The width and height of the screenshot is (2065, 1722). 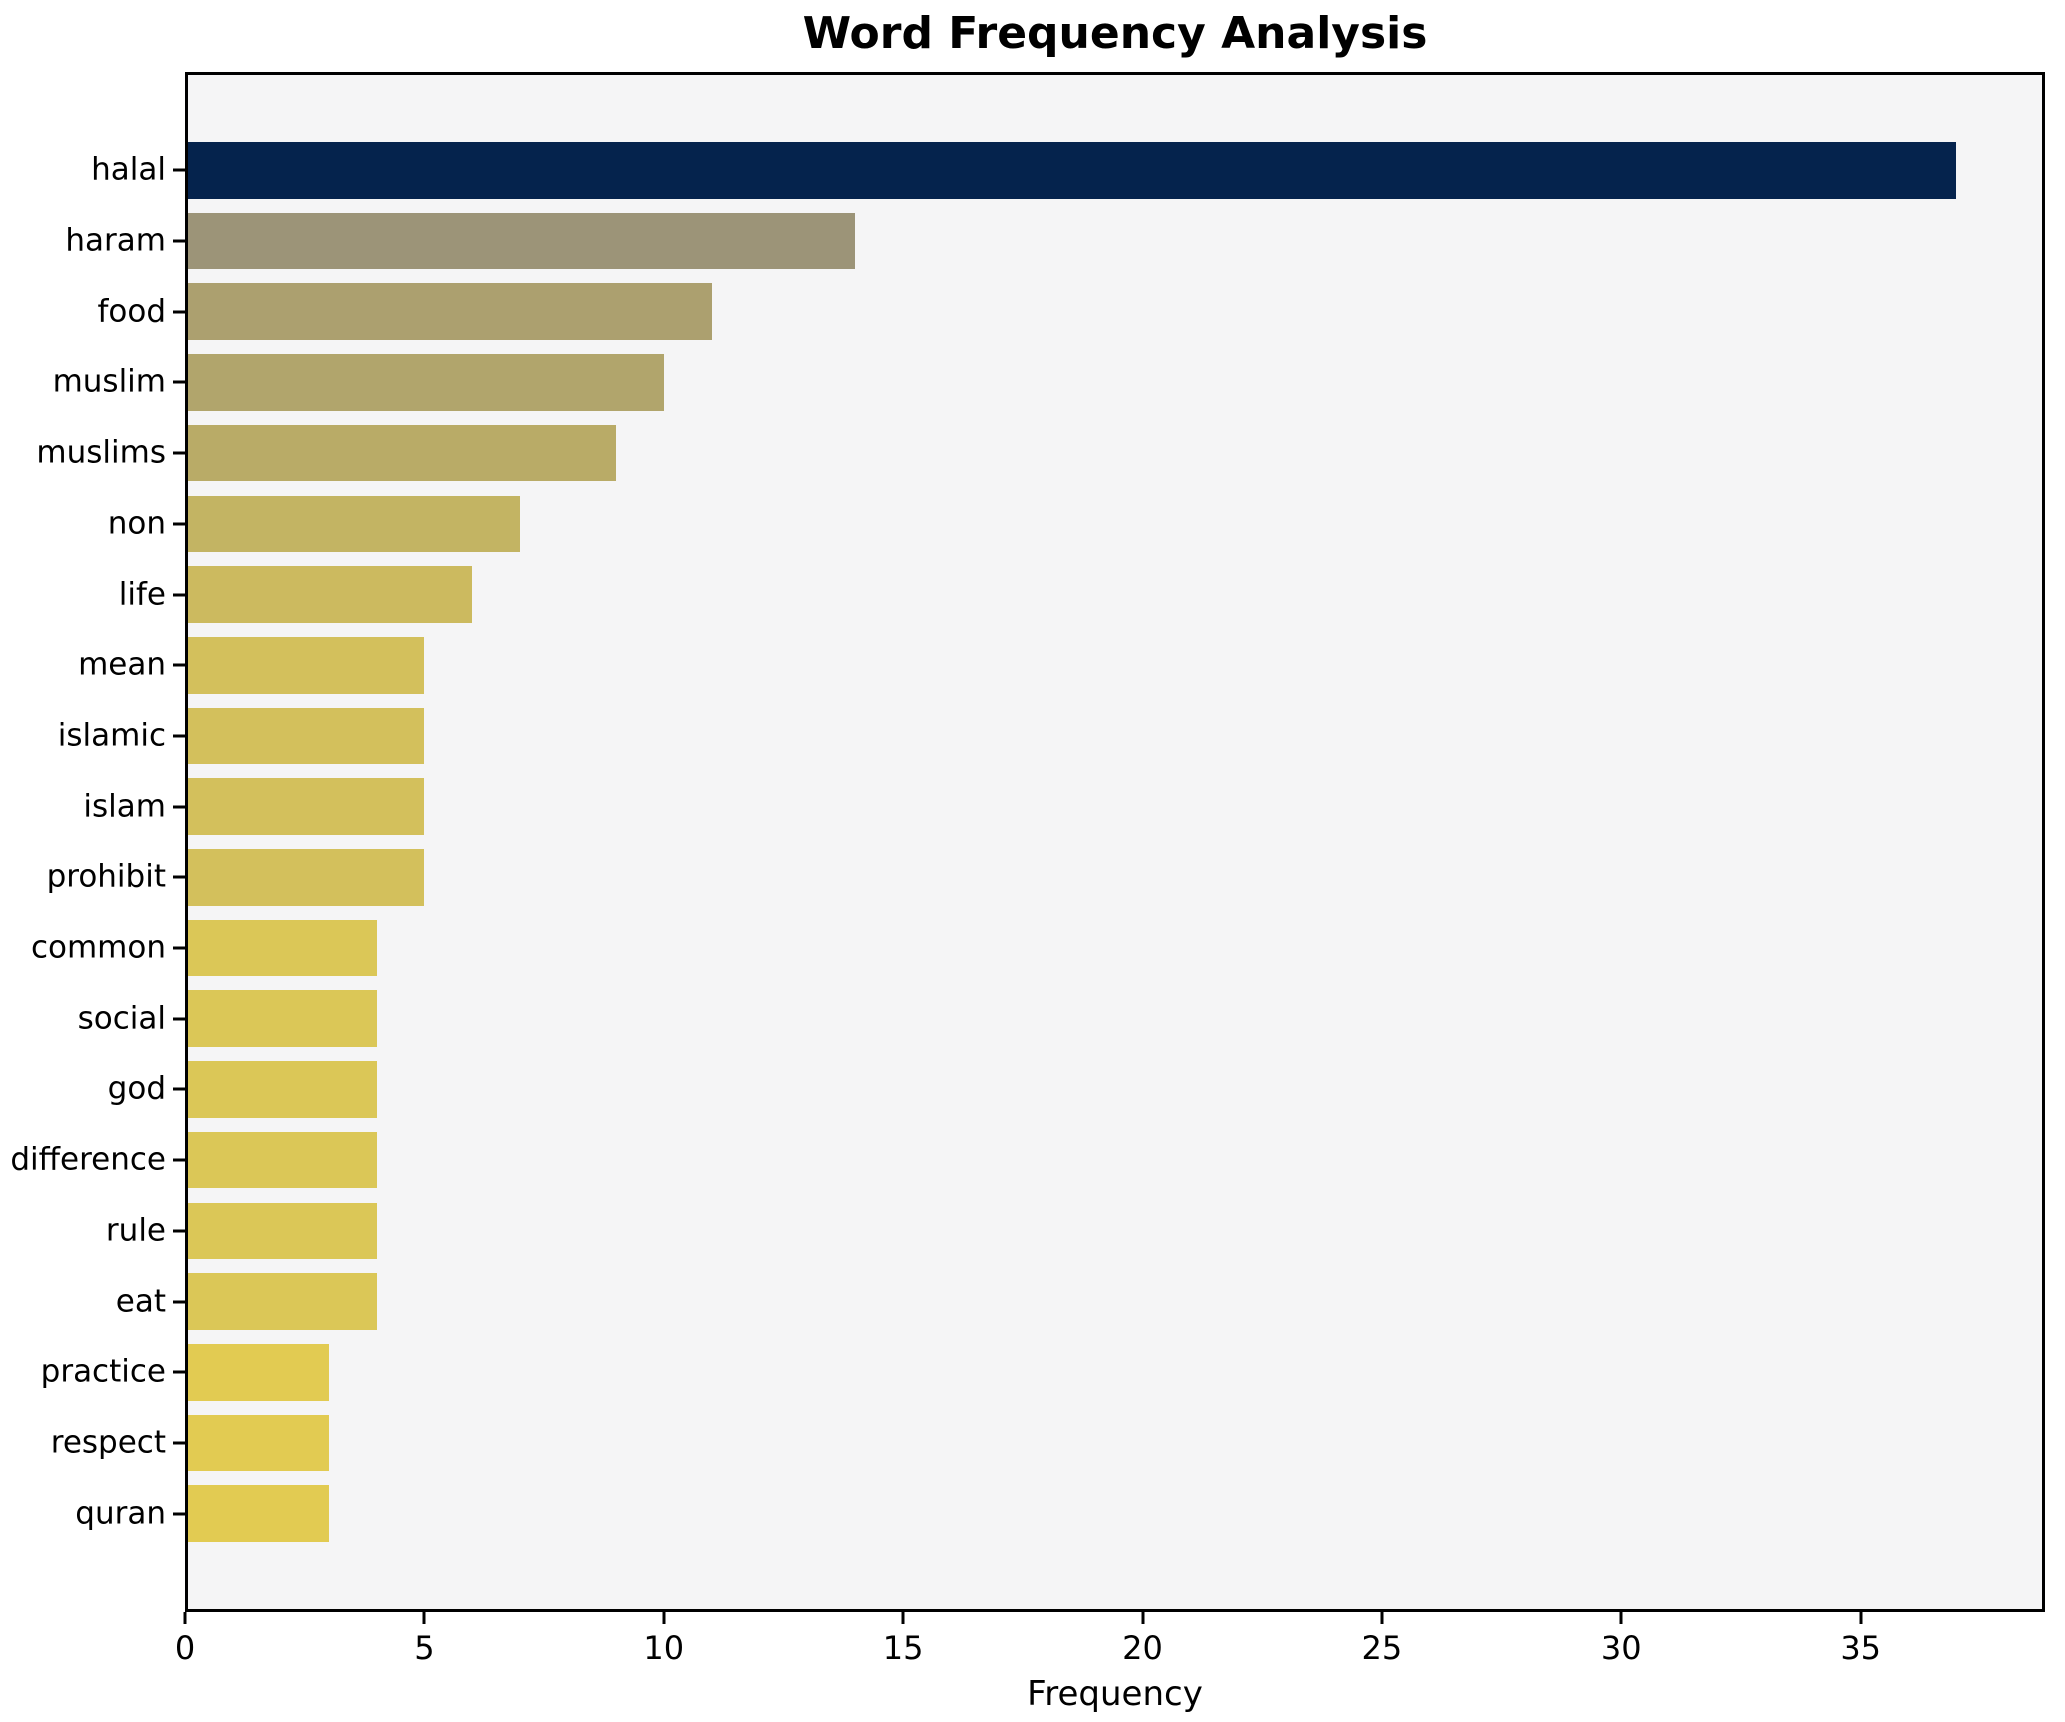 I want to click on y-tick-label-muslims: muslims, so click(x=101, y=452).